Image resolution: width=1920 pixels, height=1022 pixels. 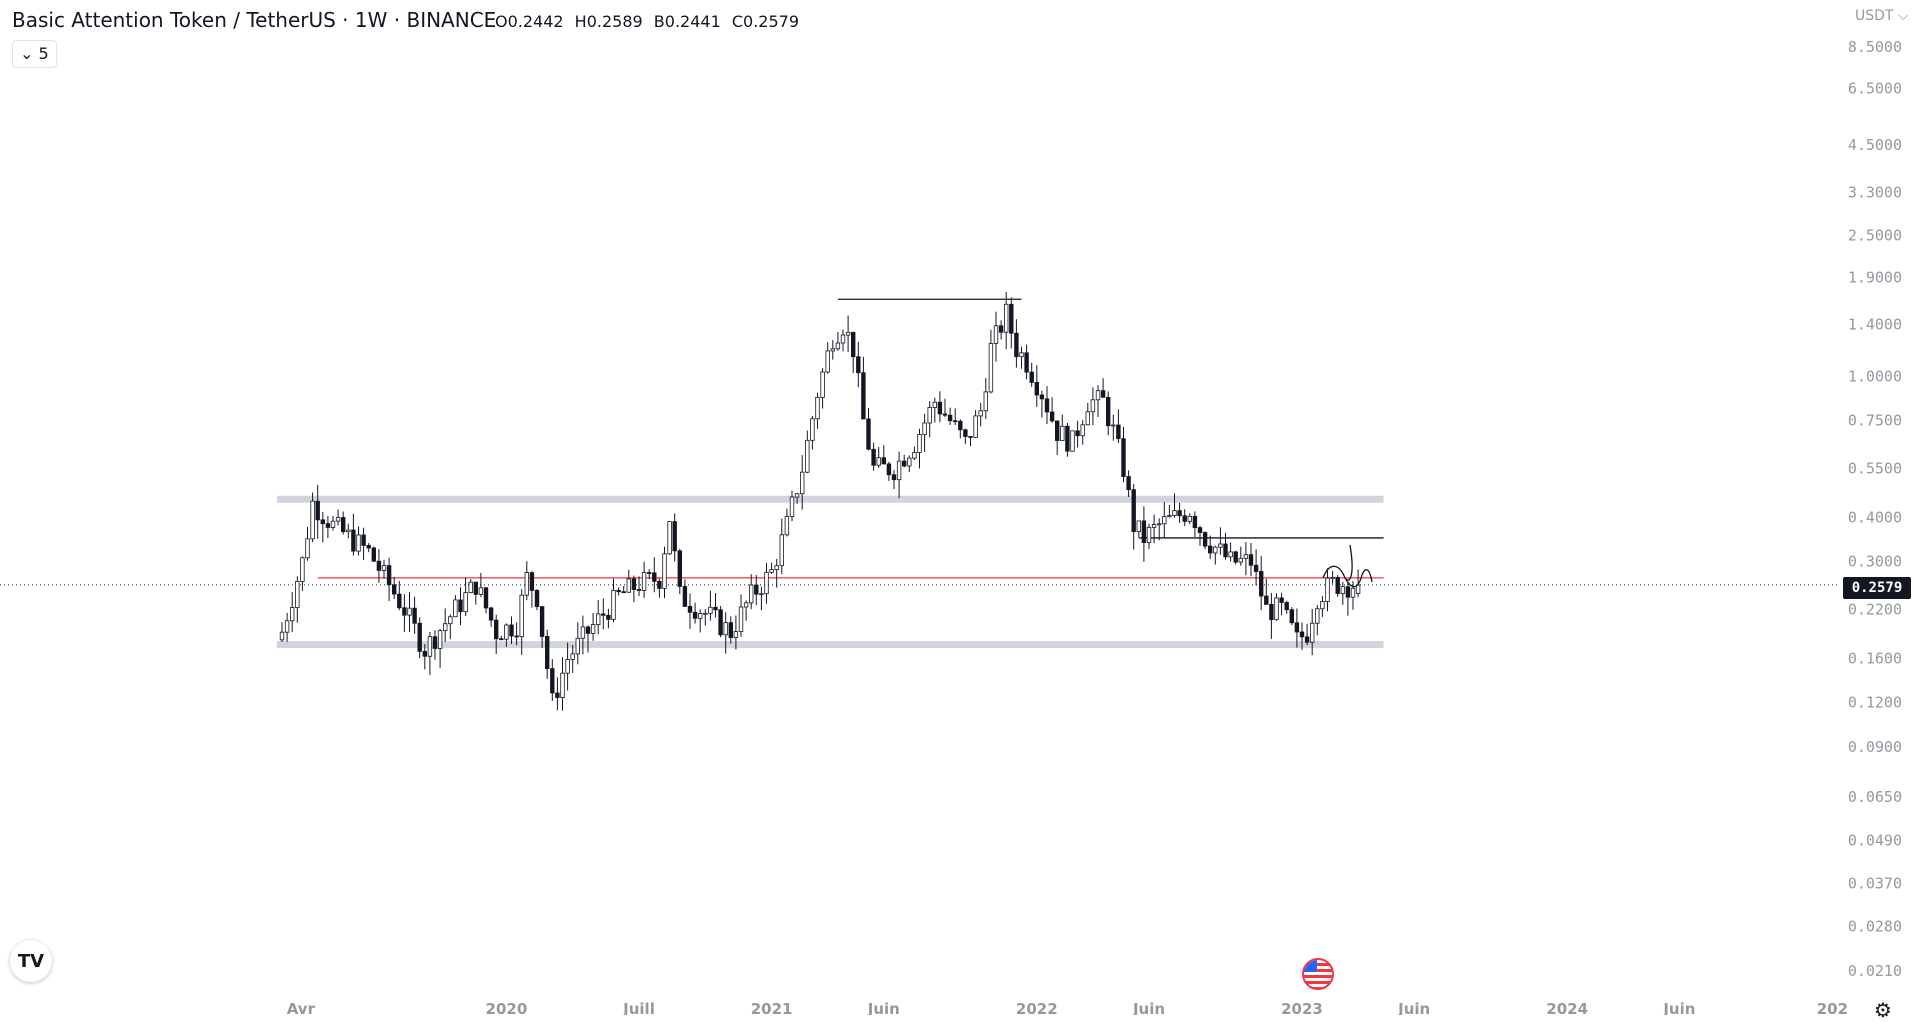 What do you see at coordinates (1567, 1007) in the screenshot?
I see `time-tick-label: 2024` at bounding box center [1567, 1007].